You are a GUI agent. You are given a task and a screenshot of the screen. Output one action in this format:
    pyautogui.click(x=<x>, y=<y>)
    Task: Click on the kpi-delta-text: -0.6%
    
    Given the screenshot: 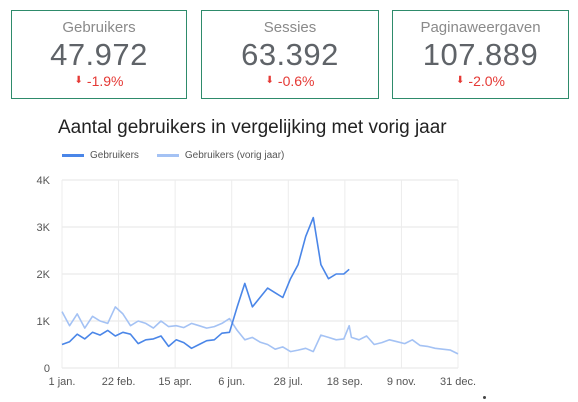 What is the action you would take?
    pyautogui.click(x=296, y=81)
    